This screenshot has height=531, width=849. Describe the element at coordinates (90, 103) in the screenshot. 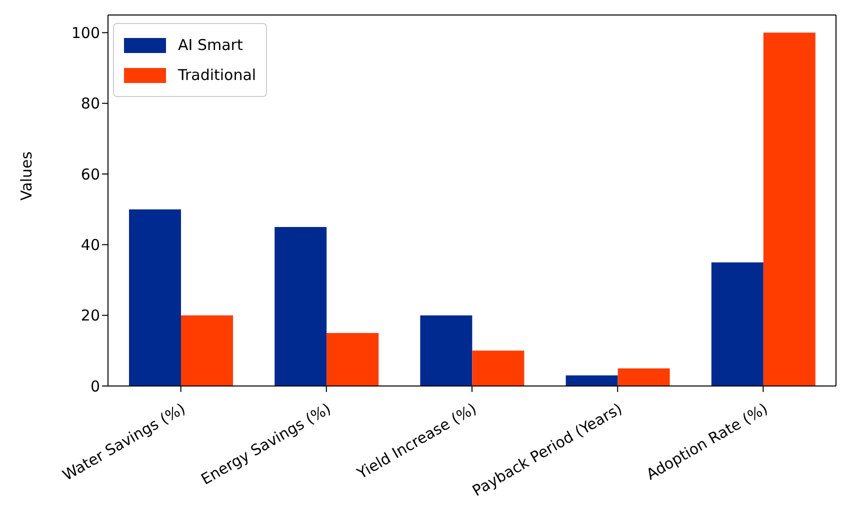

I see `y-tick-label: 80` at that location.